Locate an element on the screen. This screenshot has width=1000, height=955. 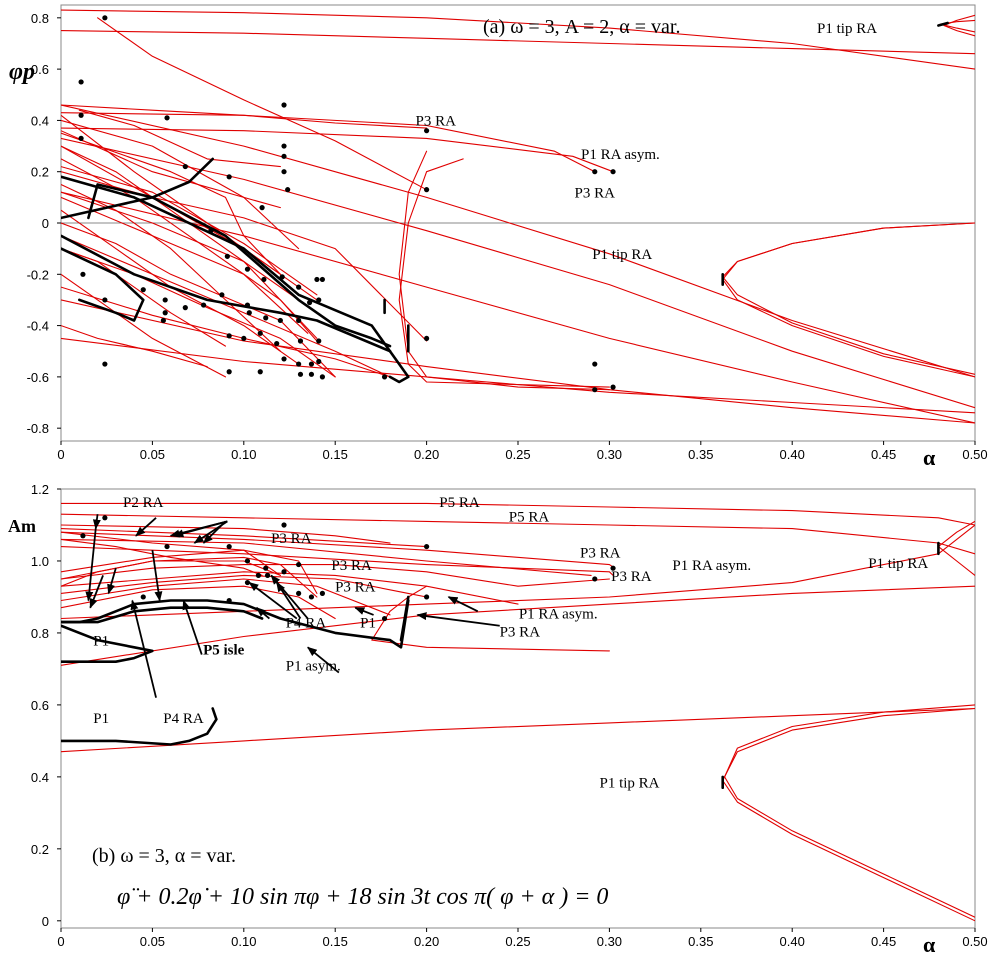
b-y-tick-label: 0.2 is located at coordinates (40, 849).